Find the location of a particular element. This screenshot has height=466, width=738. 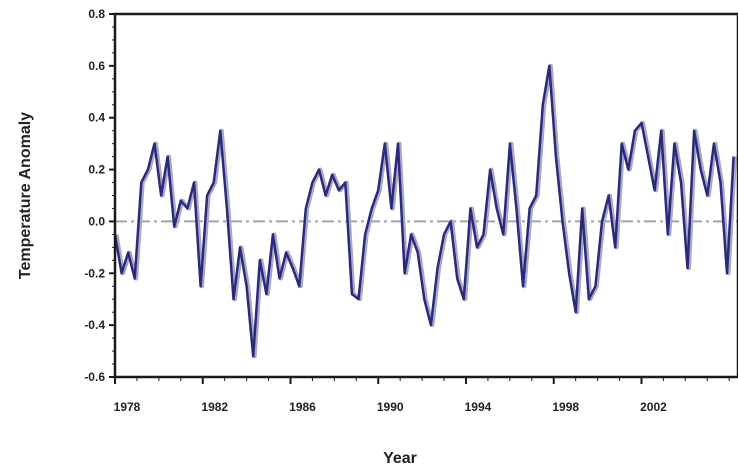

x-tick-label: 1998 is located at coordinates (565, 407).